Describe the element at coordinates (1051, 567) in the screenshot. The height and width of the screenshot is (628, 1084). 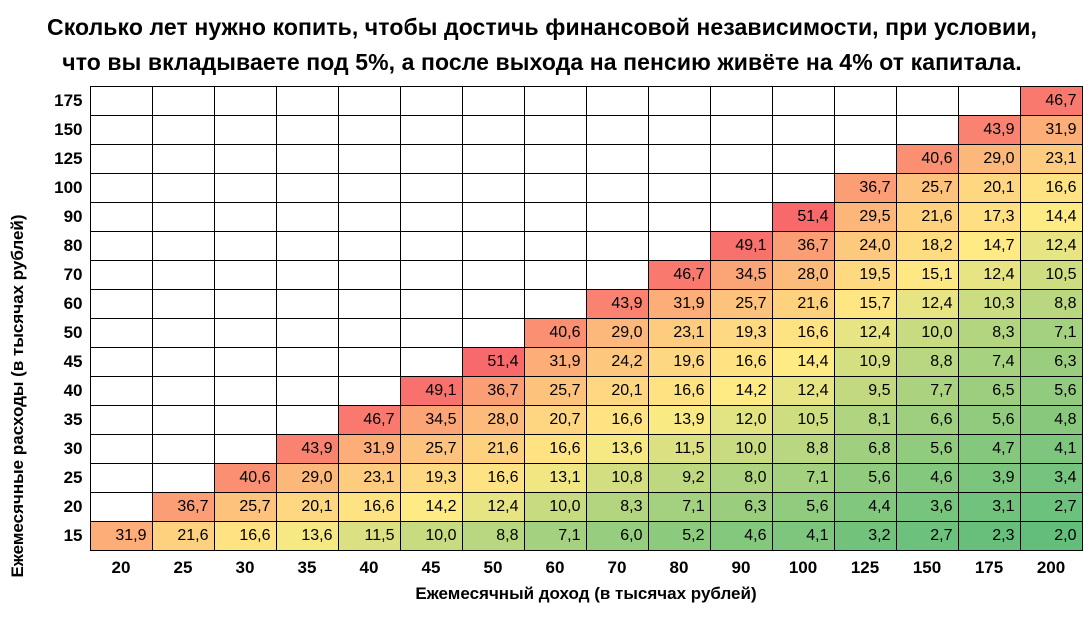
I see `col-label: 200` at that location.